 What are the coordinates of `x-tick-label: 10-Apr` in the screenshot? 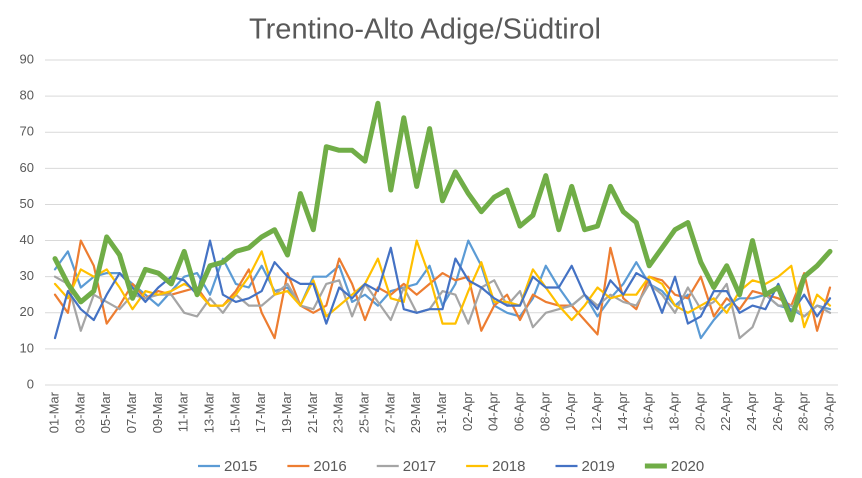 It's located at (570, 411).